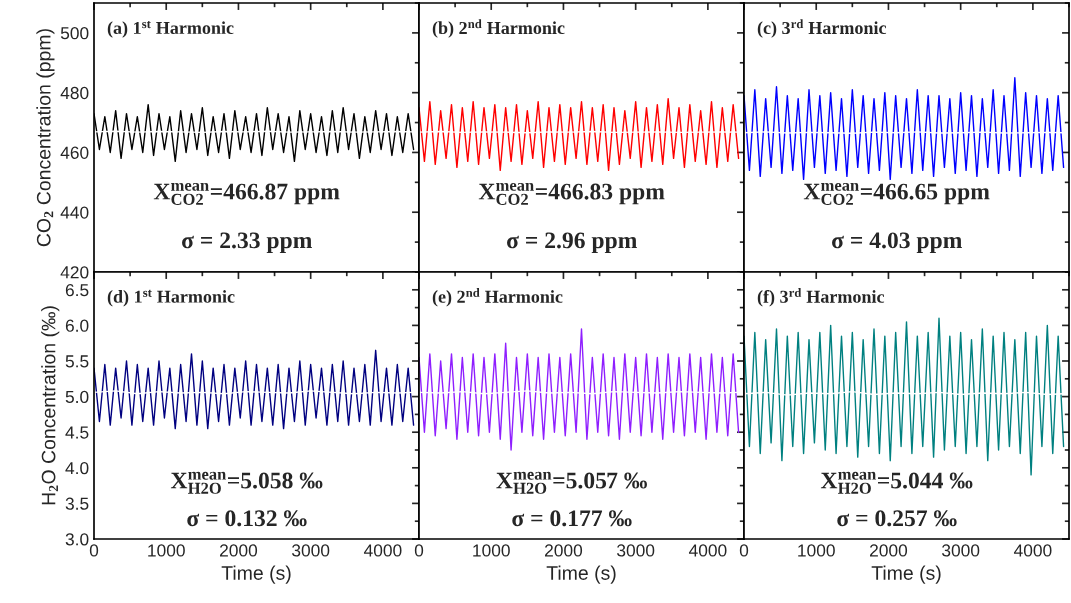 This screenshot has width=1071, height=603. I want to click on annotation: X$^{mean}$$_{CO2}$=466.65 ppm, so click(896, 193).